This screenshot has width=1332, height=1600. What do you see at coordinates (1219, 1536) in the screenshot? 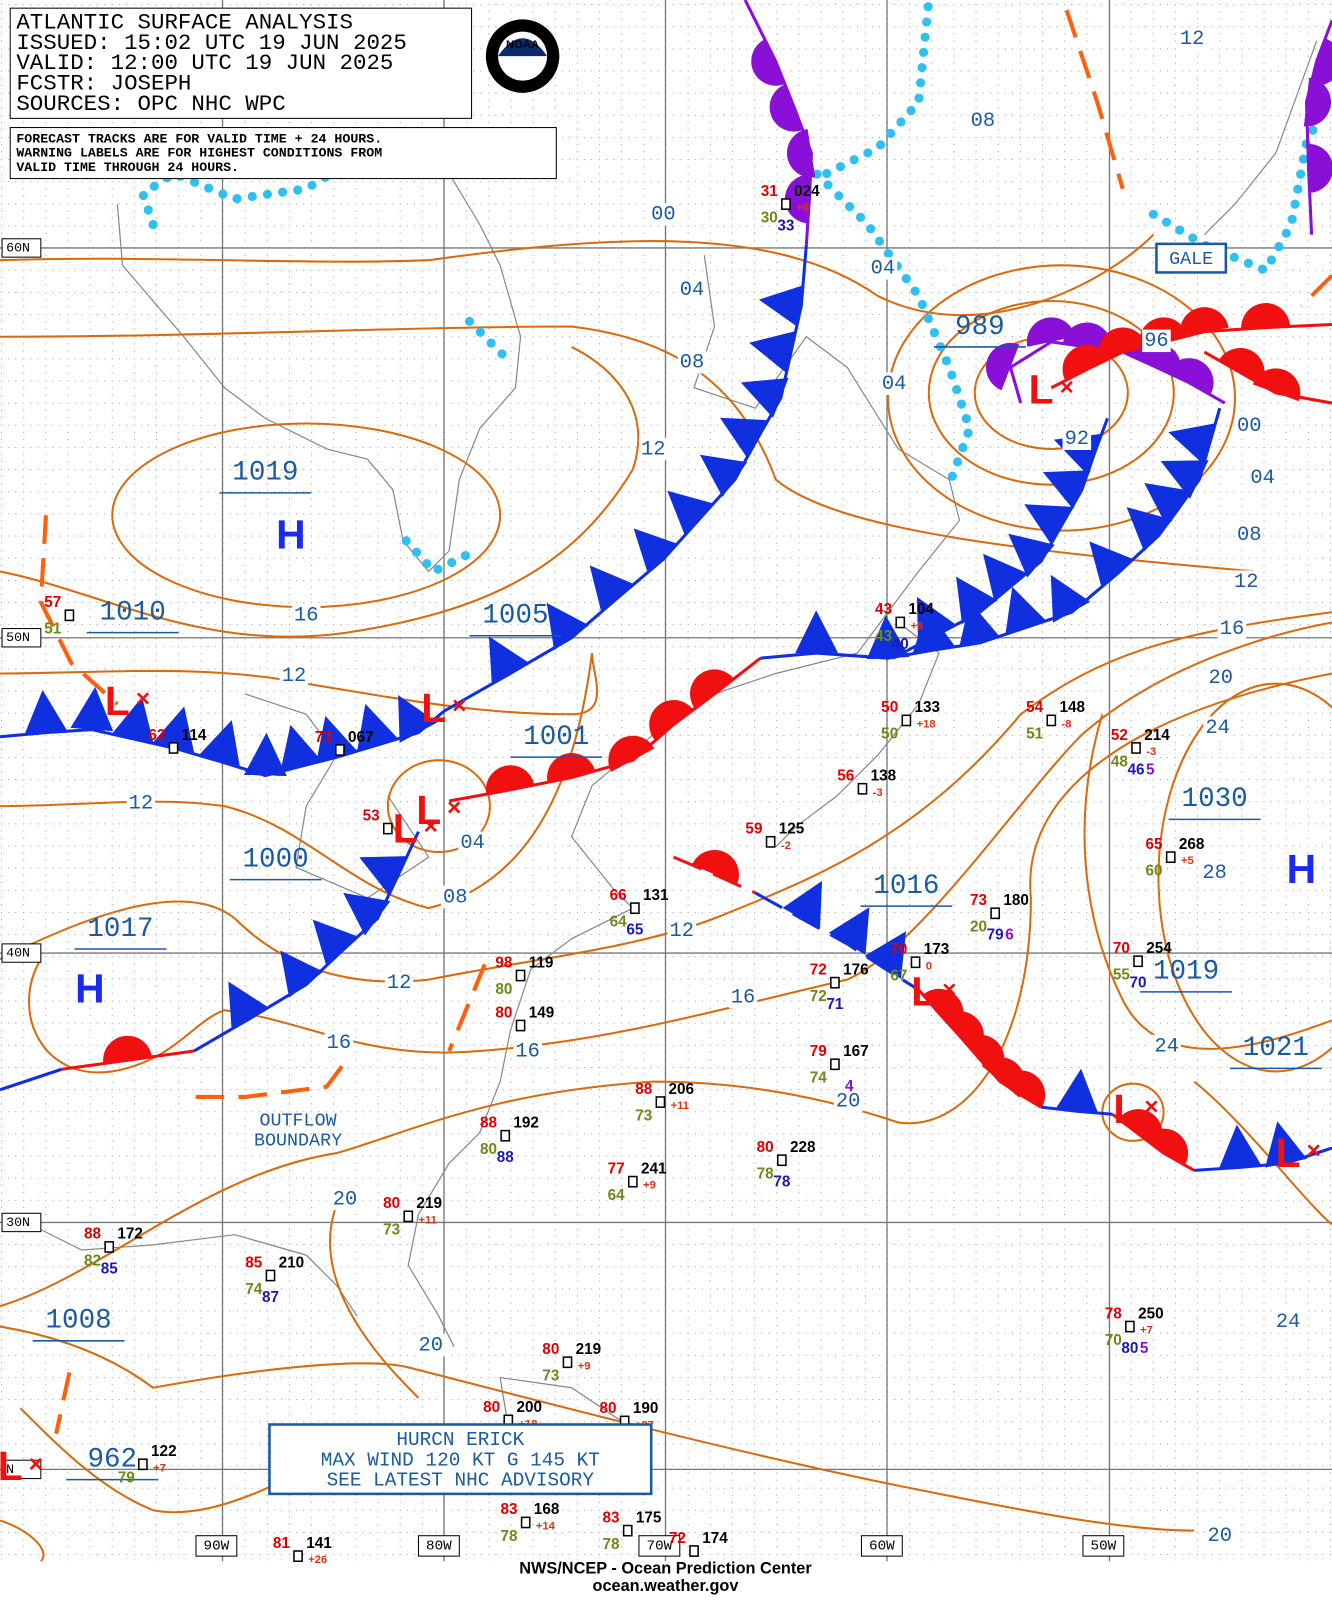
I see `isobar-label: 20` at bounding box center [1219, 1536].